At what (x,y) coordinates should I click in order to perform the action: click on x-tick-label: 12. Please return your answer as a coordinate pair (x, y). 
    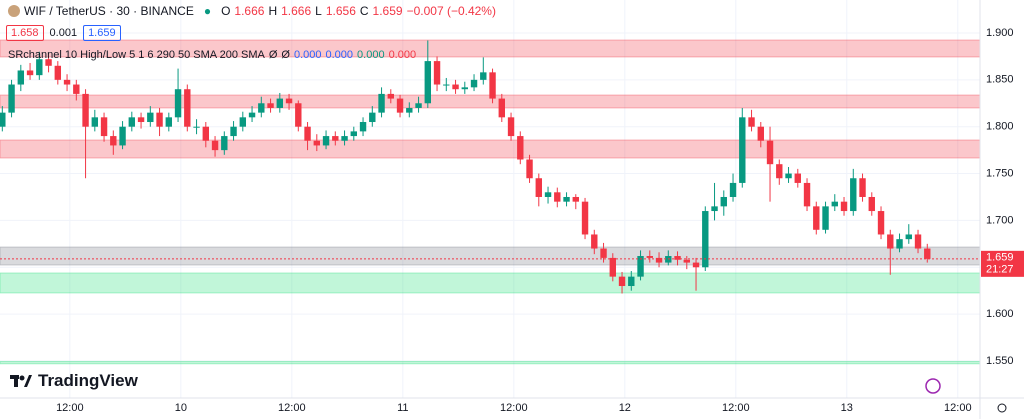
    Looking at the image, I should click on (625, 408).